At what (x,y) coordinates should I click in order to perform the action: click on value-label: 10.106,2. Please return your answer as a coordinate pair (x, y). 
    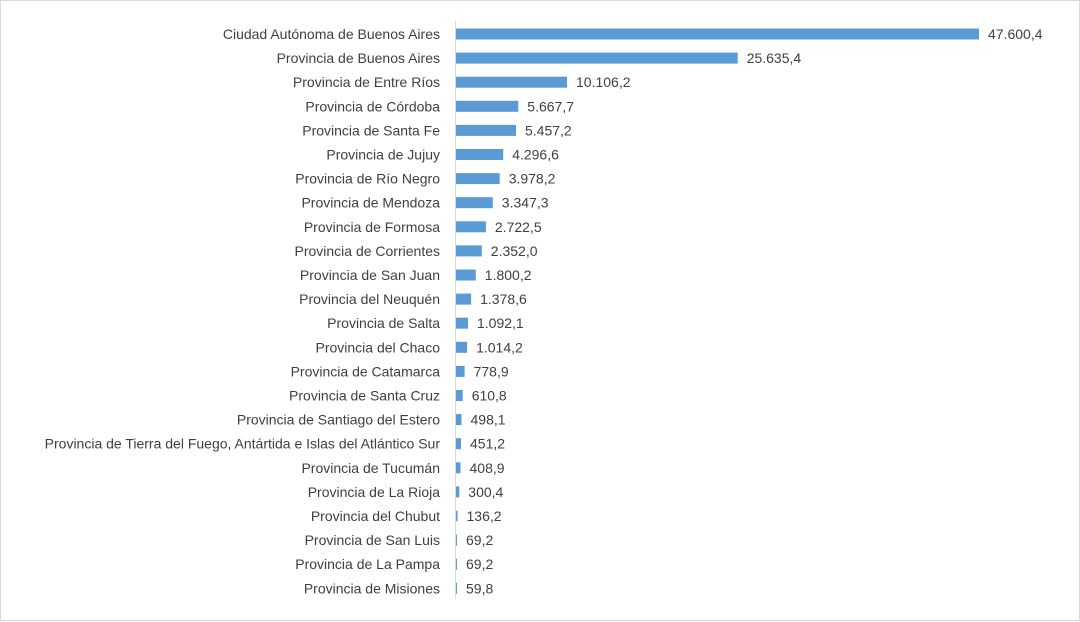
    Looking at the image, I should click on (603, 82).